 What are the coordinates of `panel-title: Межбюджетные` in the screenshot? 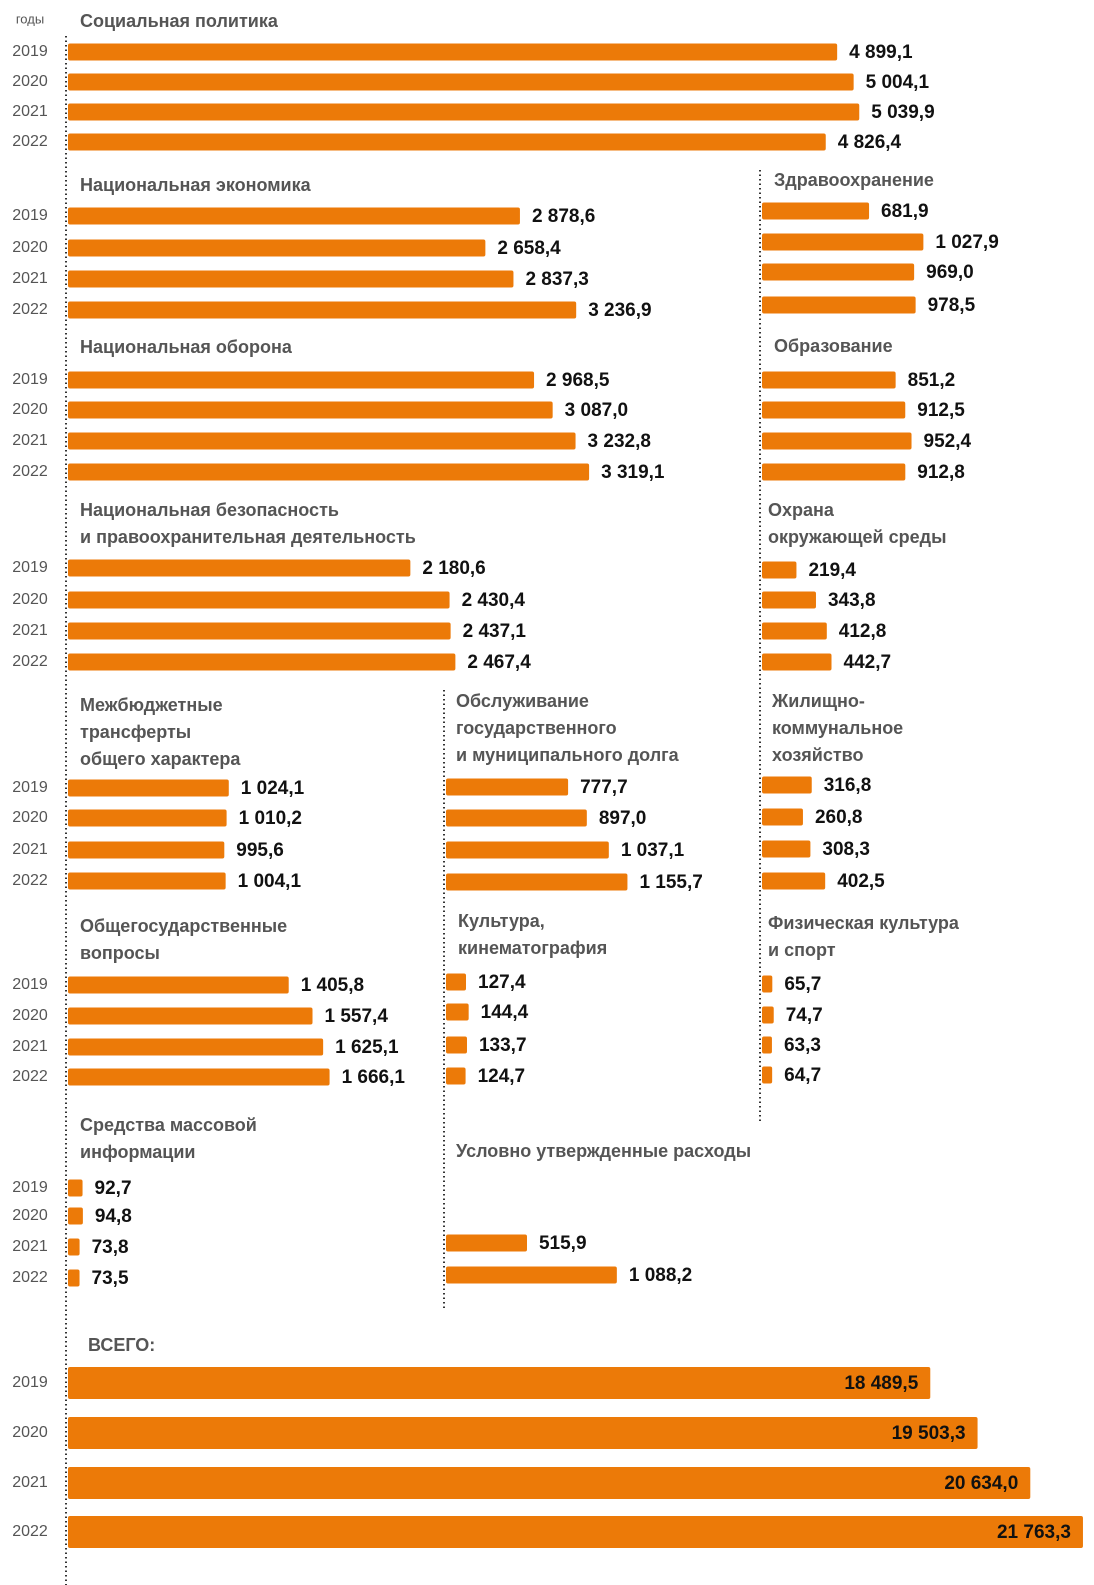 It's located at (151, 705).